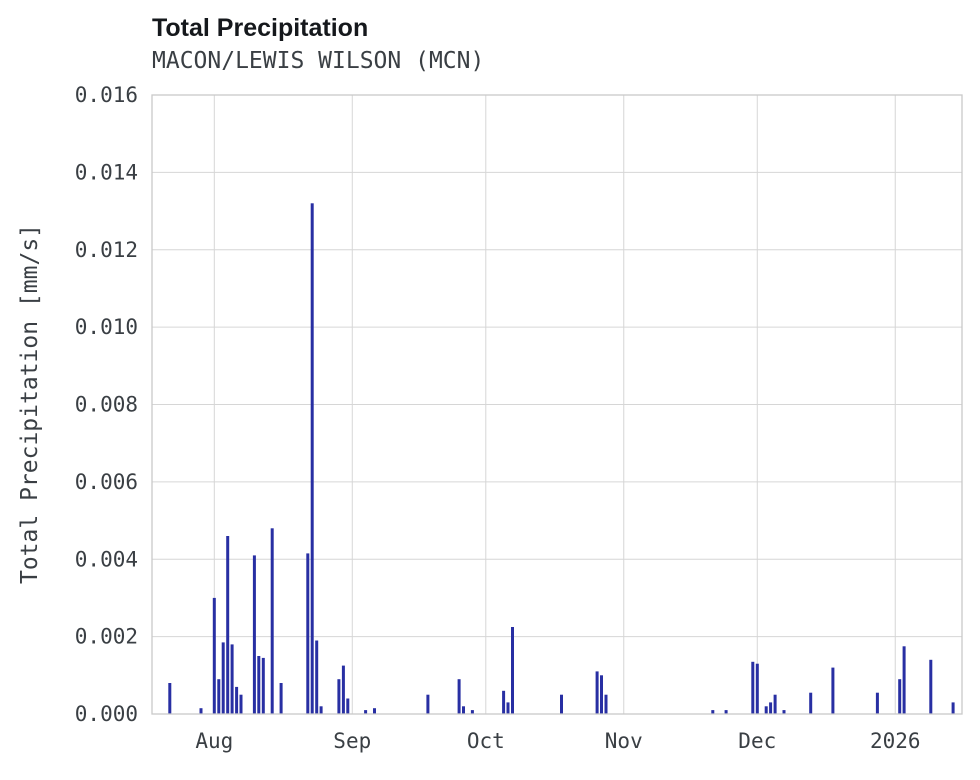  What do you see at coordinates (106, 172) in the screenshot?
I see `y-tick-label: 0.014` at bounding box center [106, 172].